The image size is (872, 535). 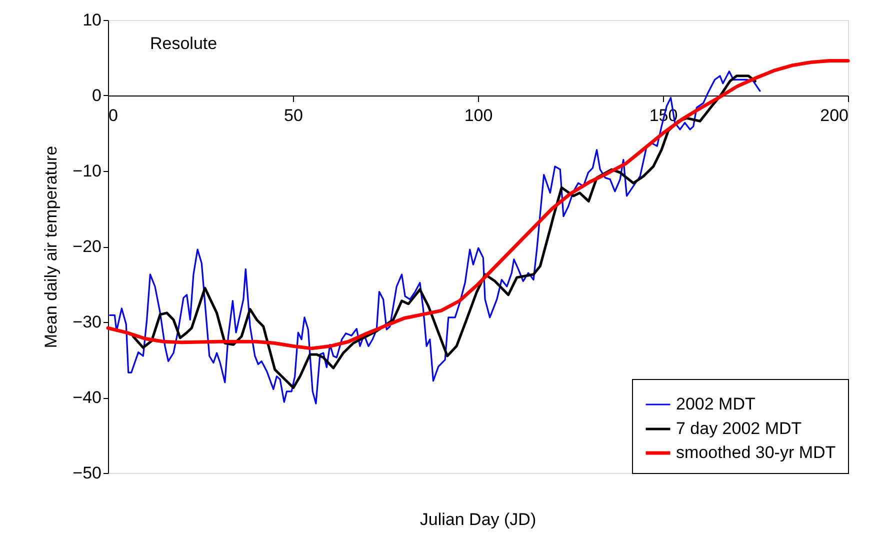 I want to click on y-axis-title: Mean daily air temperature, so click(x=51, y=247).